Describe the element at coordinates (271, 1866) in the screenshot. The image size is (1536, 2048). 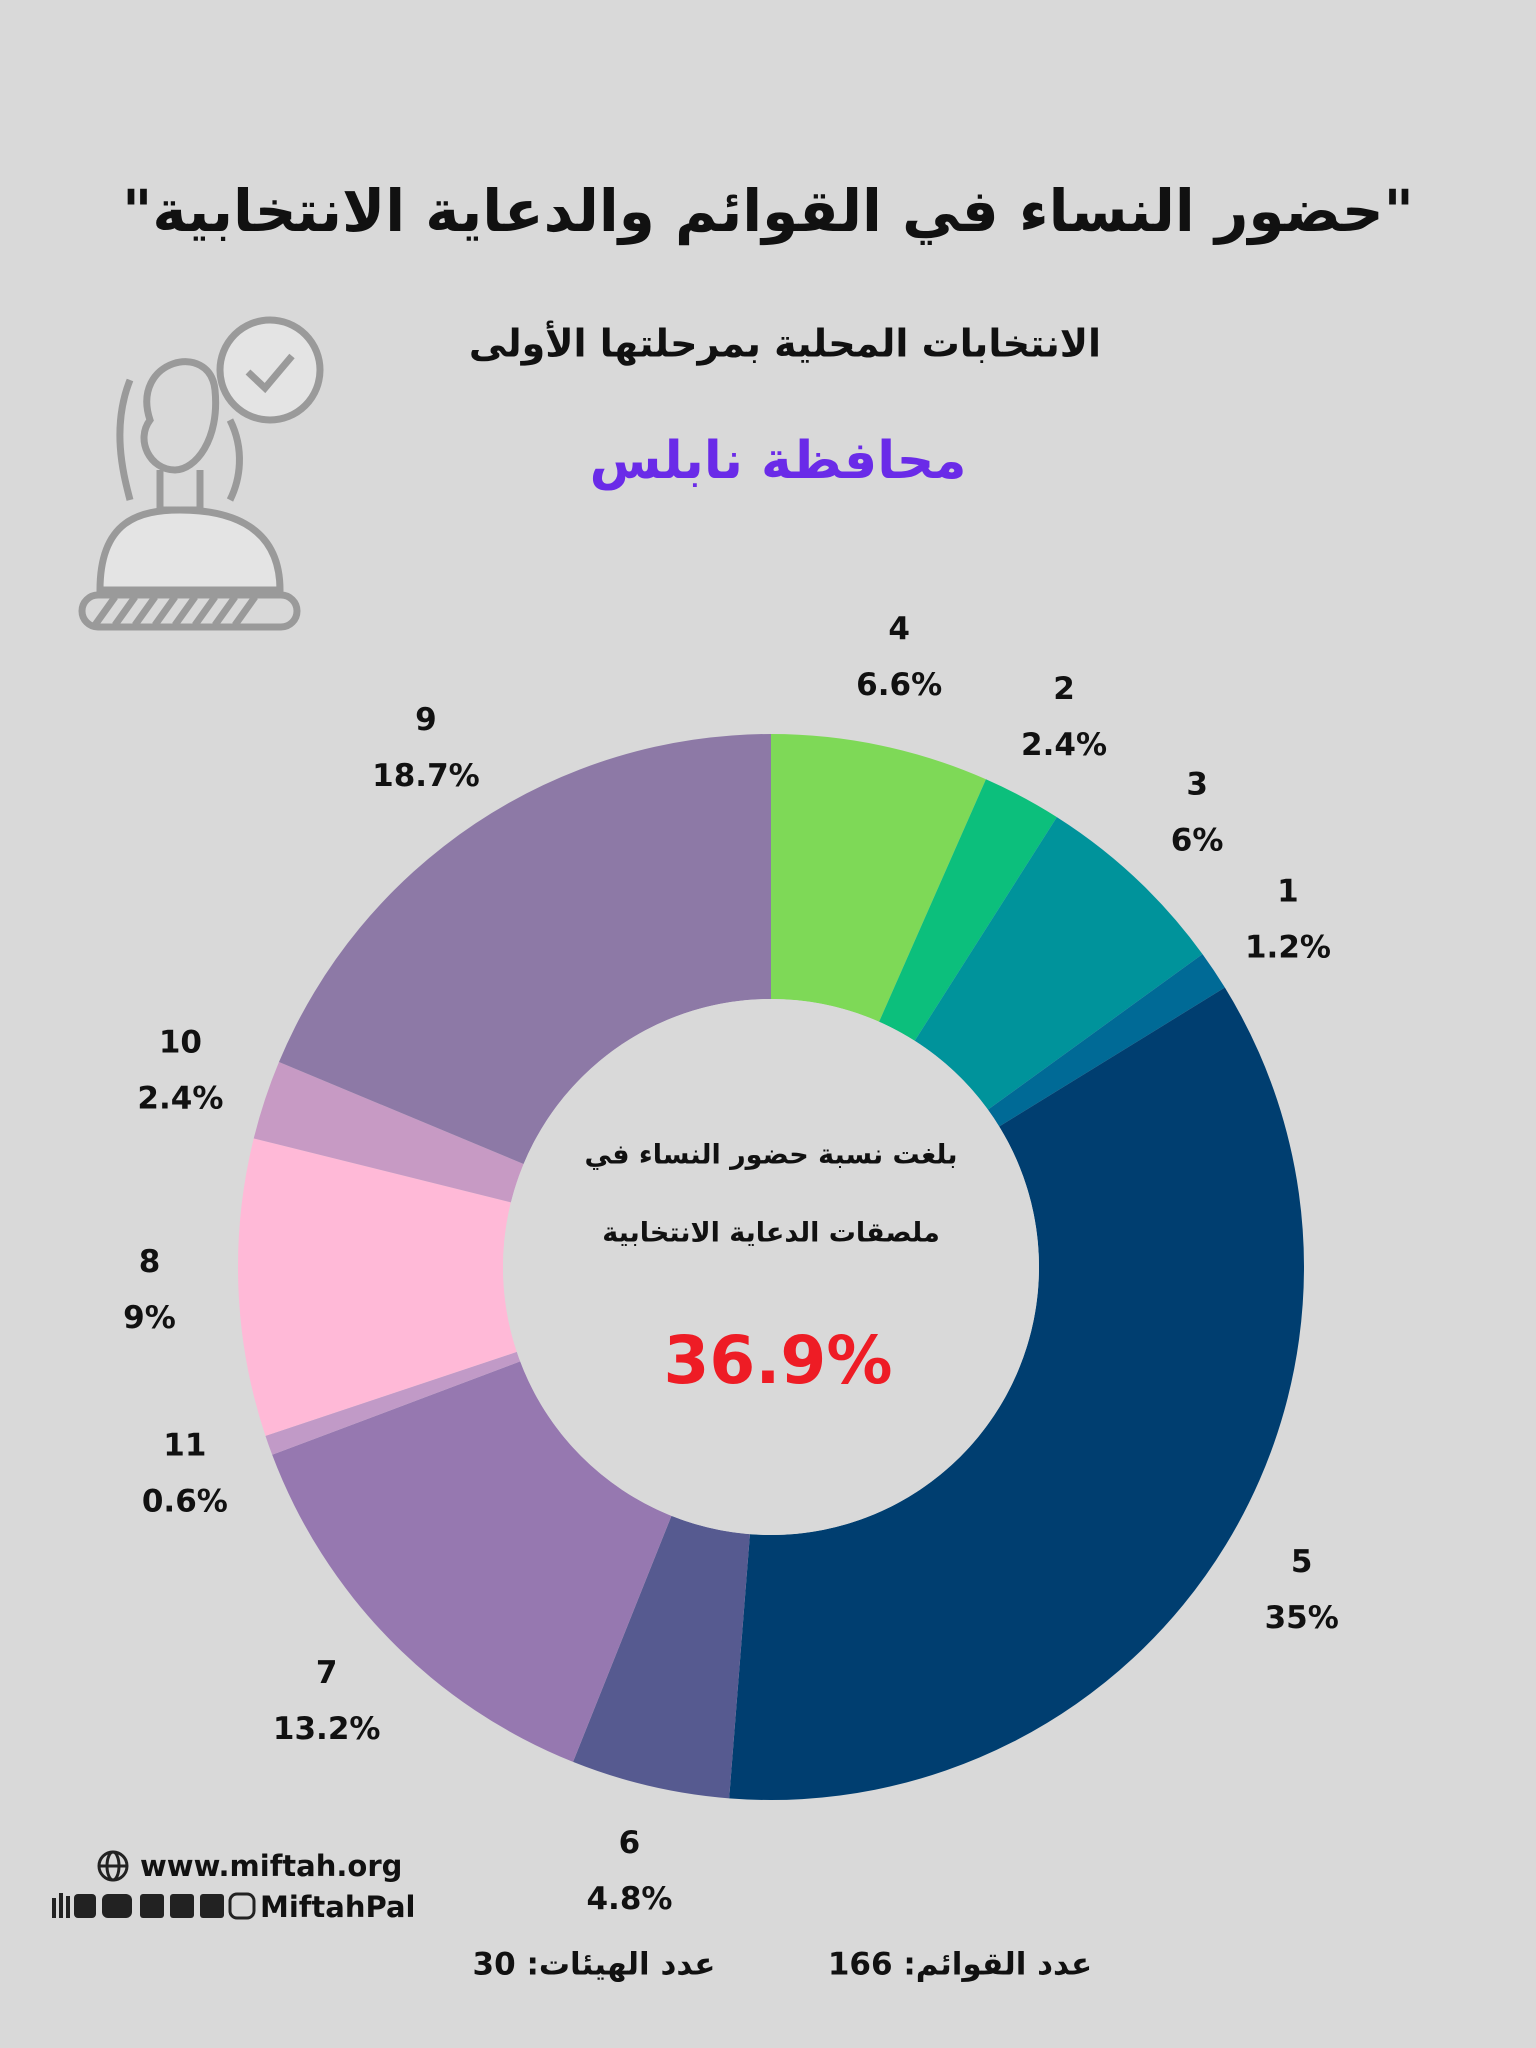
I see `website: www.miftah.org` at that location.